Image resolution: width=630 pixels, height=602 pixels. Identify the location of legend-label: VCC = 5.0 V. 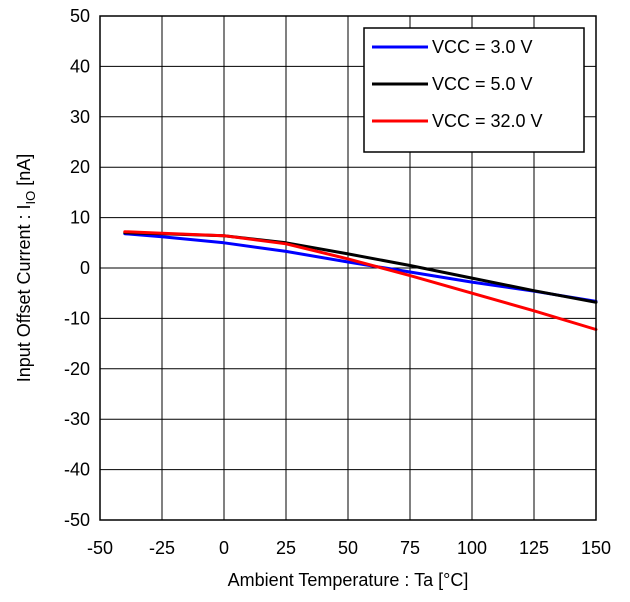
(482, 84).